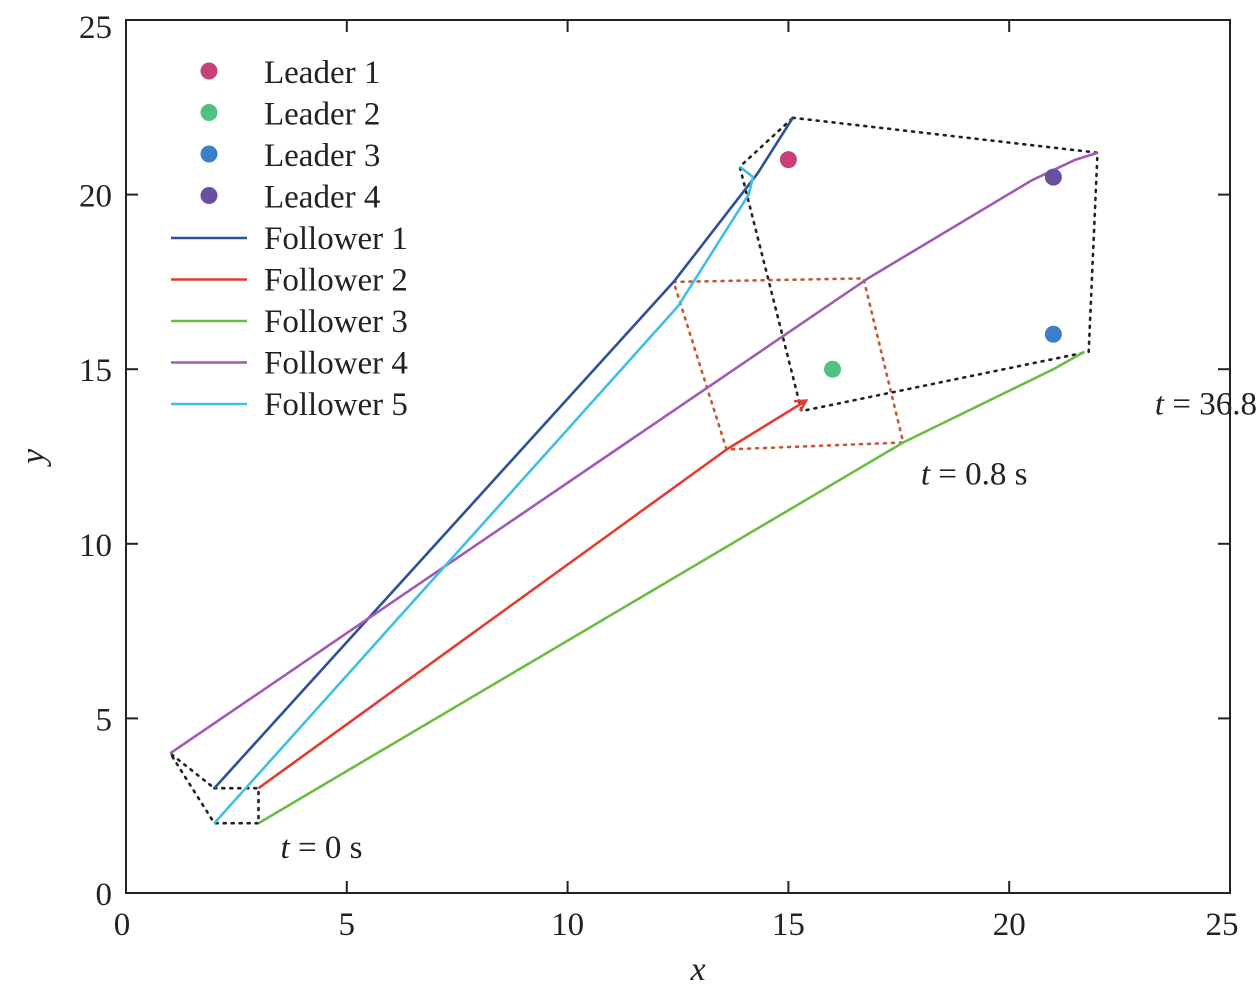 The width and height of the screenshot is (1260, 991). I want to click on x-axis-label: x, so click(697, 969).